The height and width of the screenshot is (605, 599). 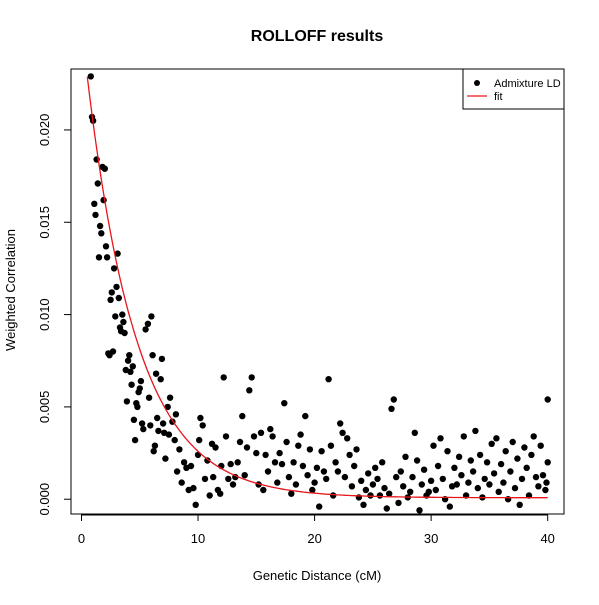 I want to click on legend: Admixture LD fit, so click(x=513, y=89).